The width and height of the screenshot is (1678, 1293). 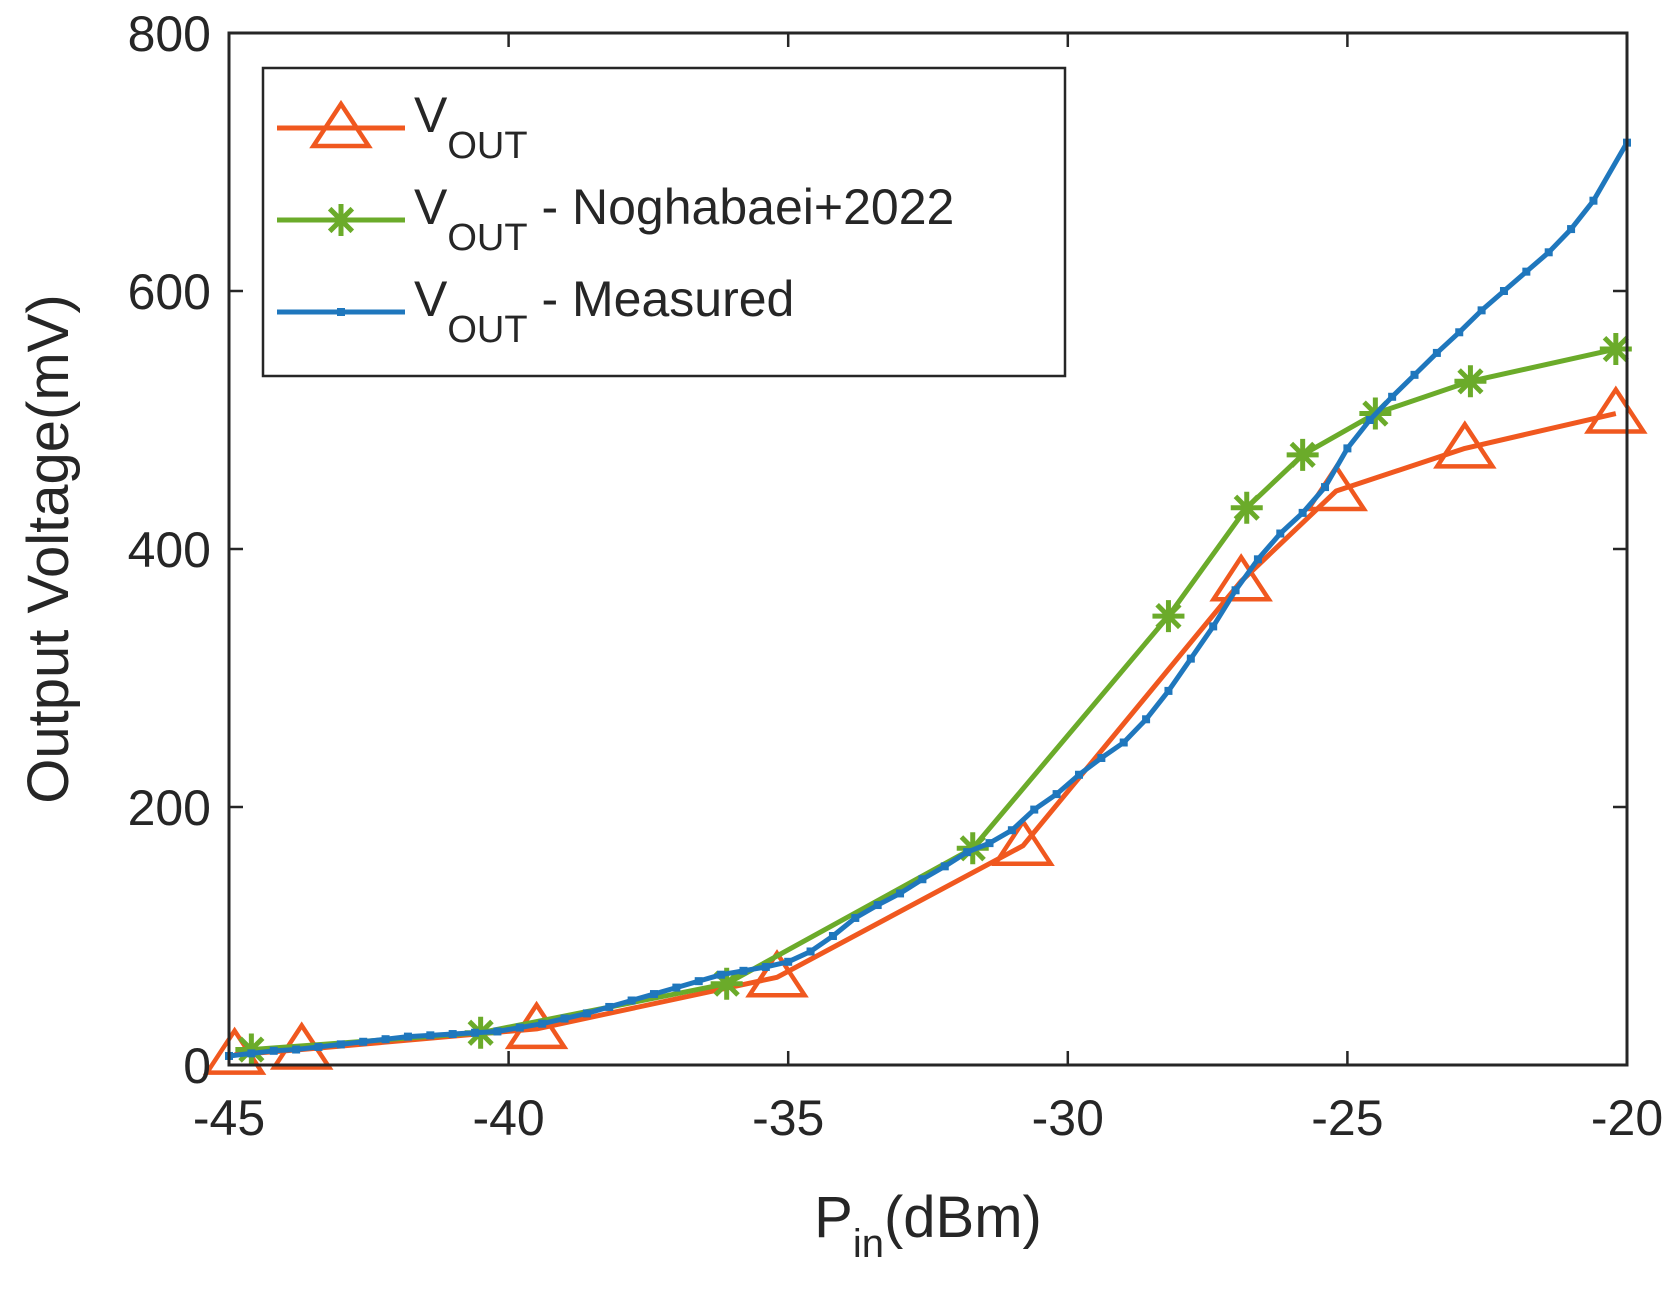 I want to click on x-tick-label: -20, so click(x=1627, y=1118).